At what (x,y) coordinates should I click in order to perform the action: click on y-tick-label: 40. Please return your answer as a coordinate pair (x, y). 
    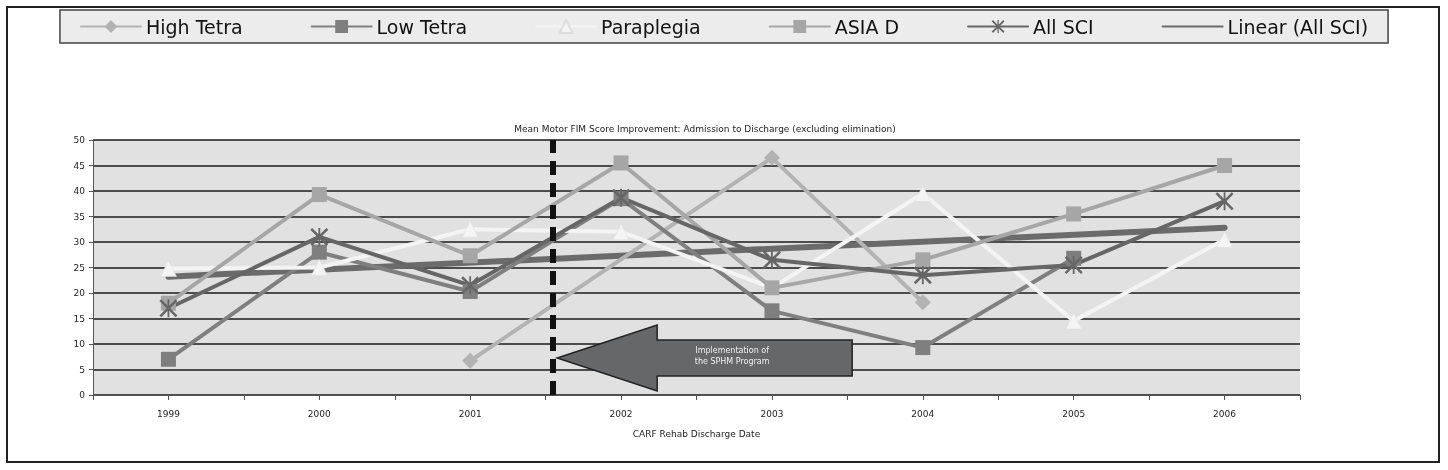
    Looking at the image, I should click on (79, 191).